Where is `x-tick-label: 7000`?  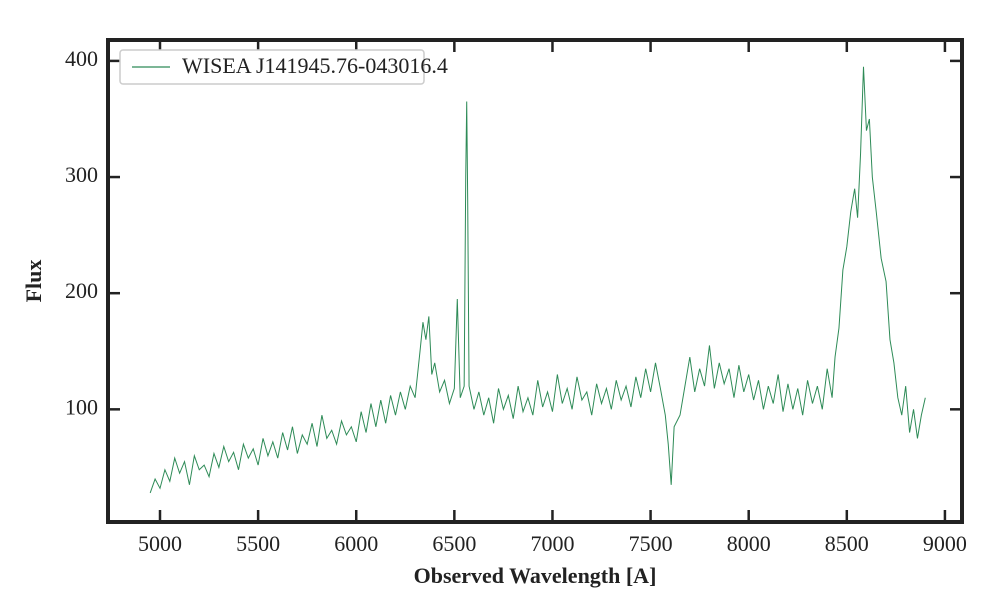 x-tick-label: 7000 is located at coordinates (552, 543).